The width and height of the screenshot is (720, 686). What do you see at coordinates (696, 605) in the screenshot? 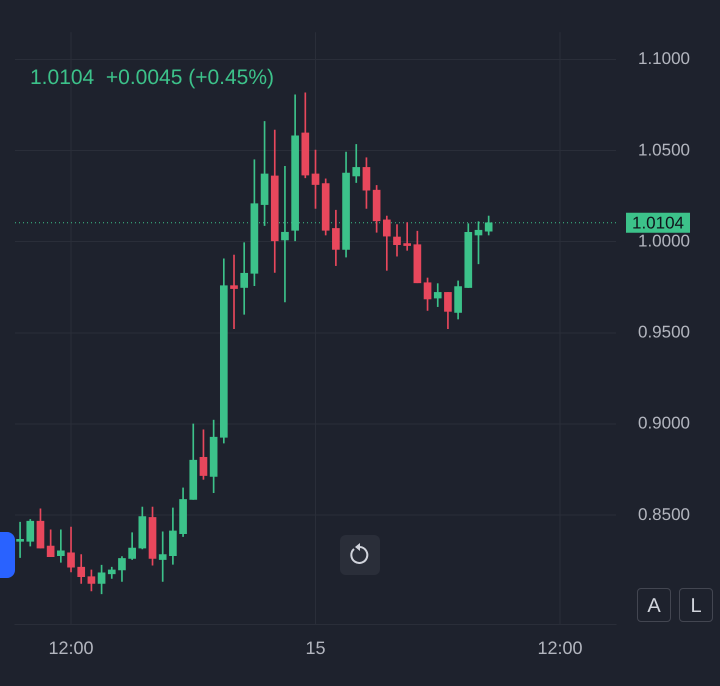
I see `text: L` at bounding box center [696, 605].